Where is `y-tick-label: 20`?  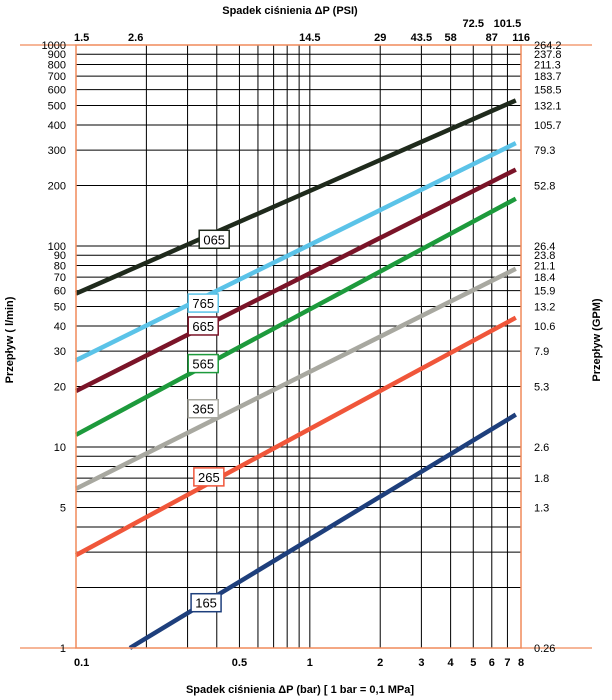
y-tick-label: 20 is located at coordinates (60, 387).